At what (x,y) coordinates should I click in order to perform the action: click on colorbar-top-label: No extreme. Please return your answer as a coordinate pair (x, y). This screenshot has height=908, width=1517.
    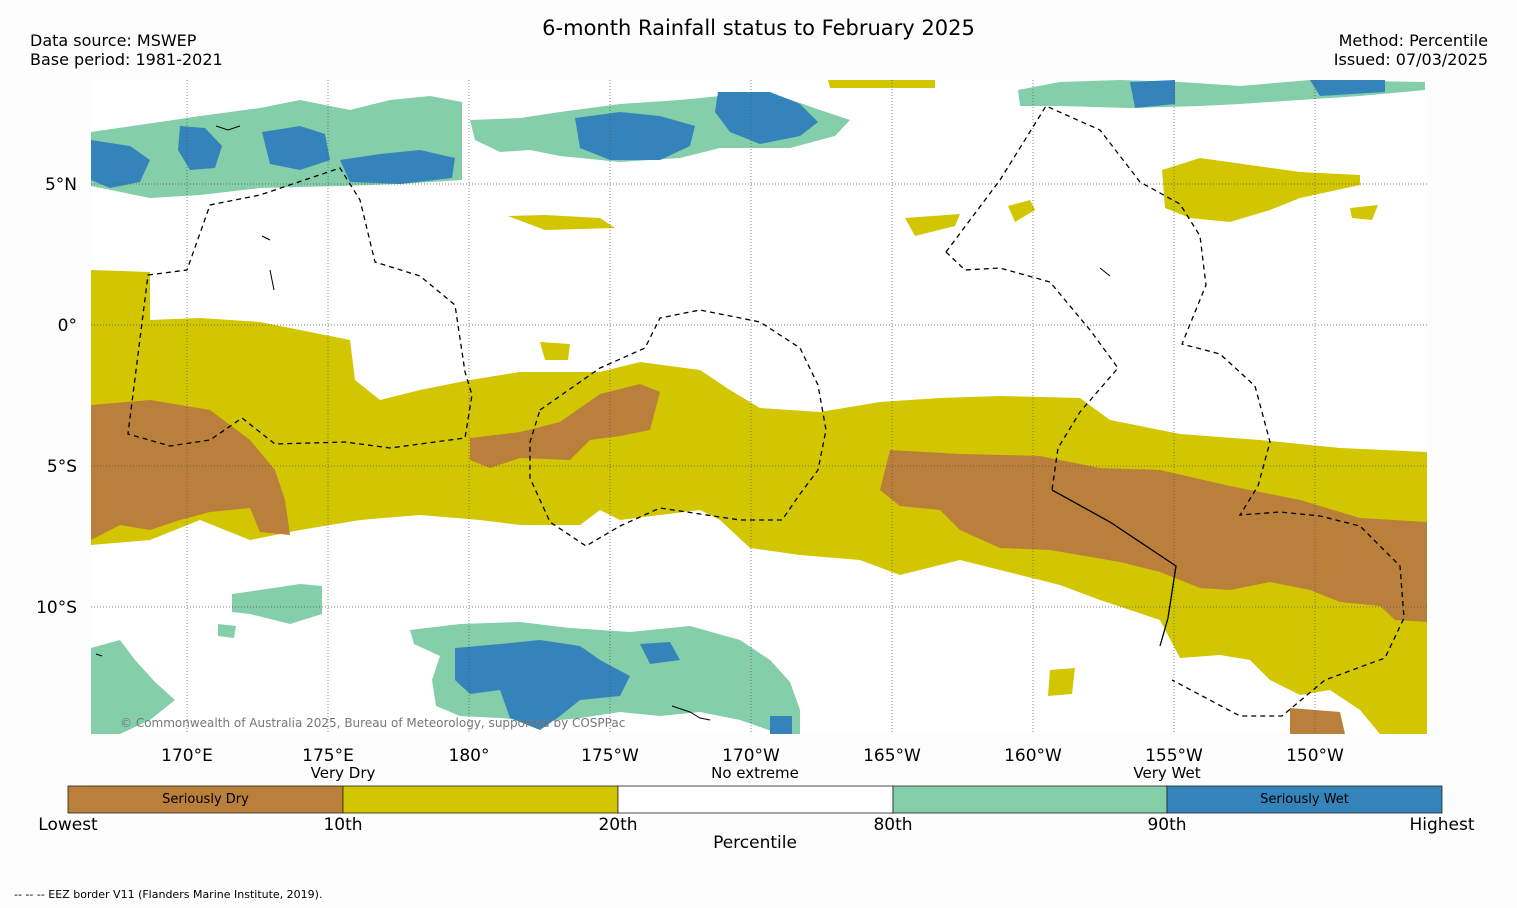
    Looking at the image, I should click on (755, 773).